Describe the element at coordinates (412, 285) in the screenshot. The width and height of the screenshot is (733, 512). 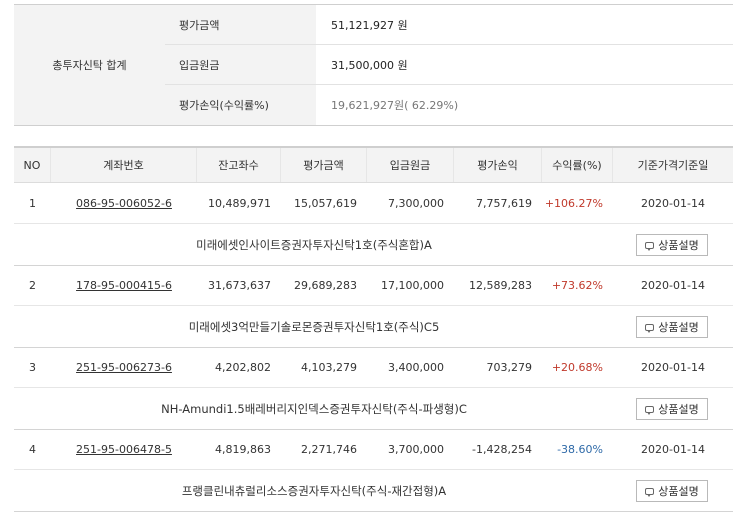
I see `principal-cell: 17,100,000` at that location.